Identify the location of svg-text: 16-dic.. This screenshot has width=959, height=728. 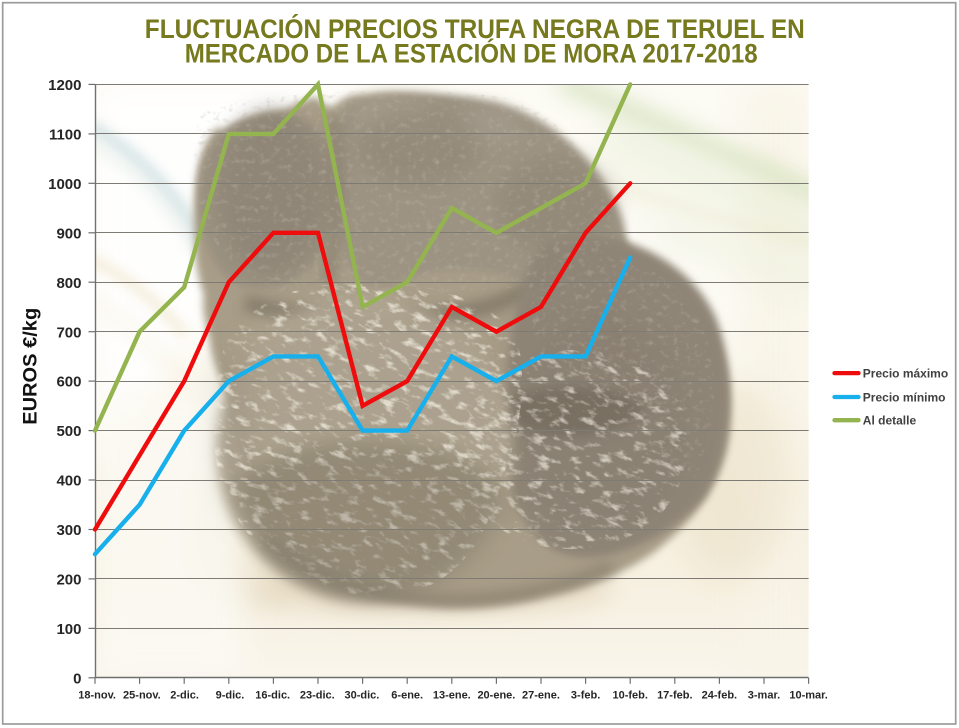
(272, 695).